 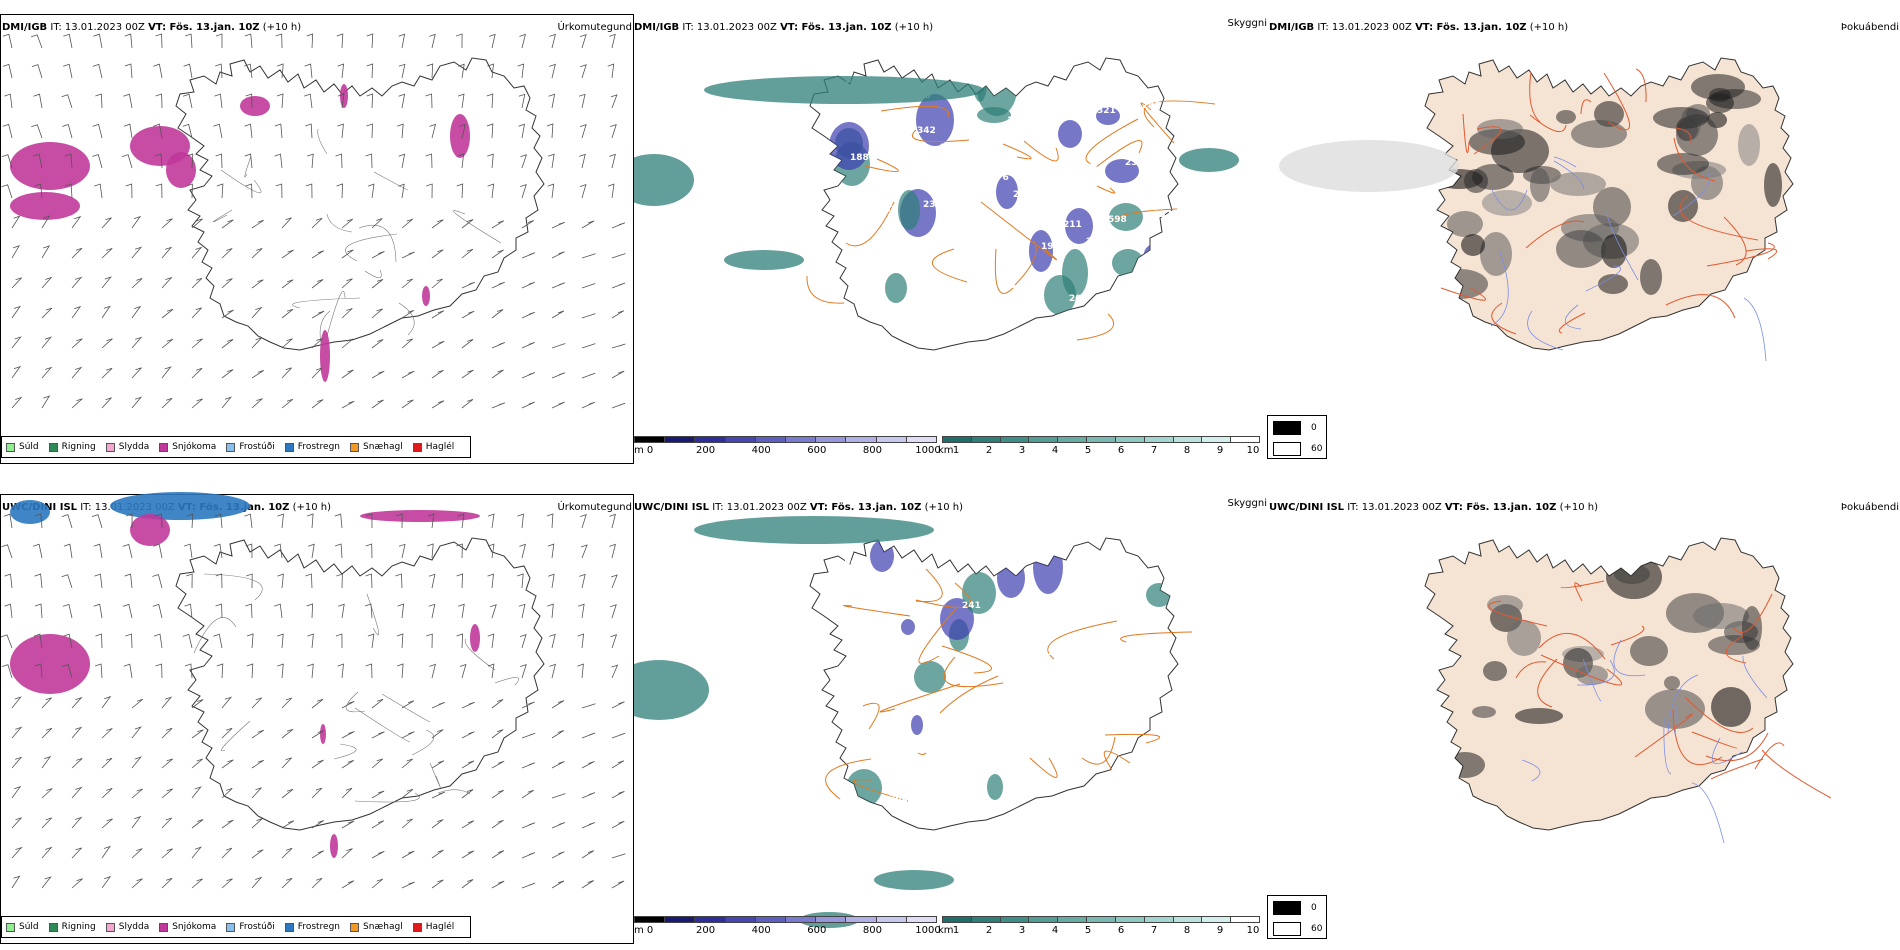 I want to click on lead-time: (+10 h), so click(x=310, y=507).